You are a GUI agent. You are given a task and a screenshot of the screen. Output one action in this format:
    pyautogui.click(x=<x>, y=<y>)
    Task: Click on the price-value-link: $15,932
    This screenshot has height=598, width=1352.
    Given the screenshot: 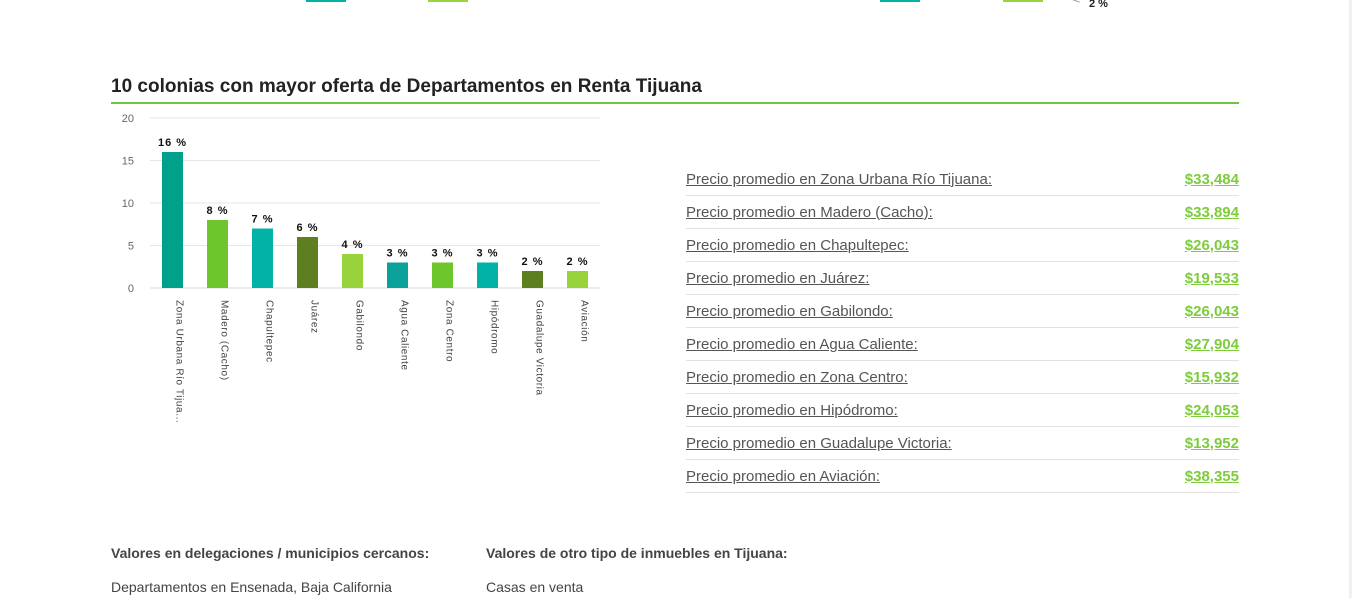 What is the action you would take?
    pyautogui.click(x=1211, y=377)
    